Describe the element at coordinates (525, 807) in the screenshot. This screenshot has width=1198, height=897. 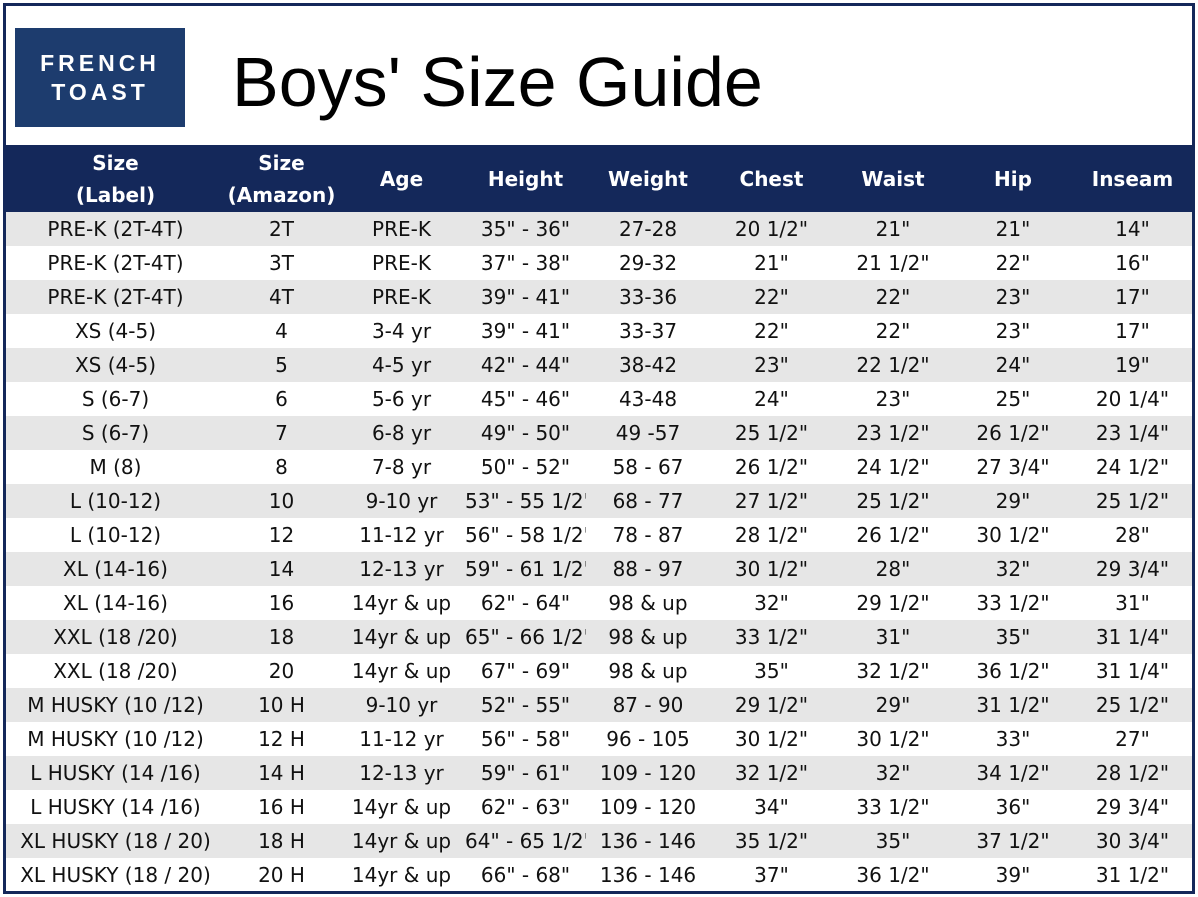
I see `cell-height: 62" - 63"` at that location.